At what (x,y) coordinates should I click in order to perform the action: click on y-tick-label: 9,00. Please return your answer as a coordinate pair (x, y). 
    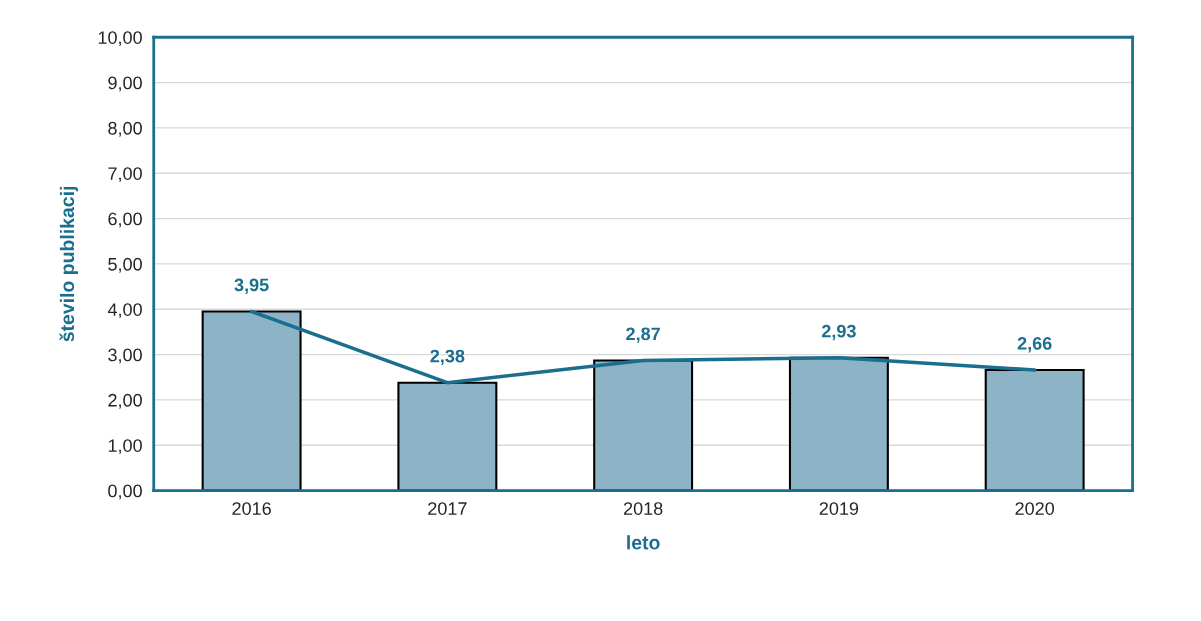
    Looking at the image, I should click on (125, 84).